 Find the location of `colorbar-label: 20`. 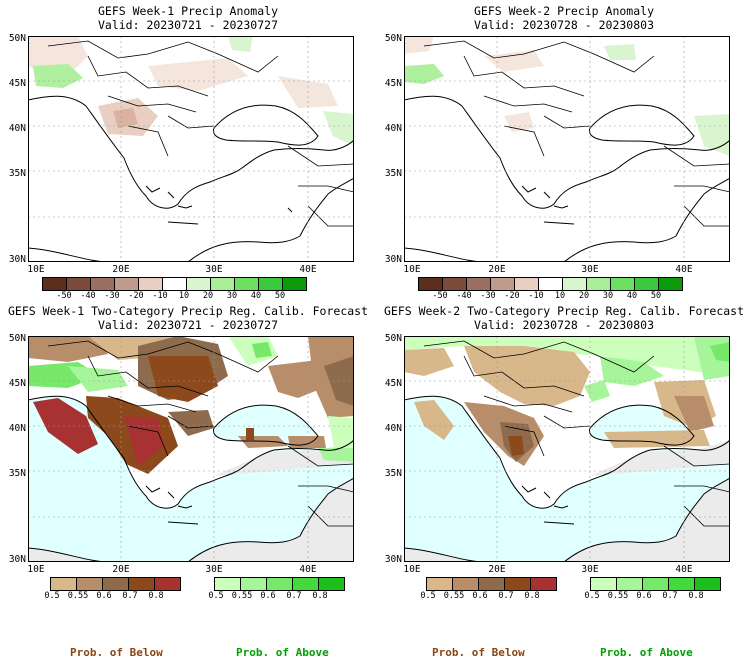

colorbar-label: 20 is located at coordinates (584, 296).